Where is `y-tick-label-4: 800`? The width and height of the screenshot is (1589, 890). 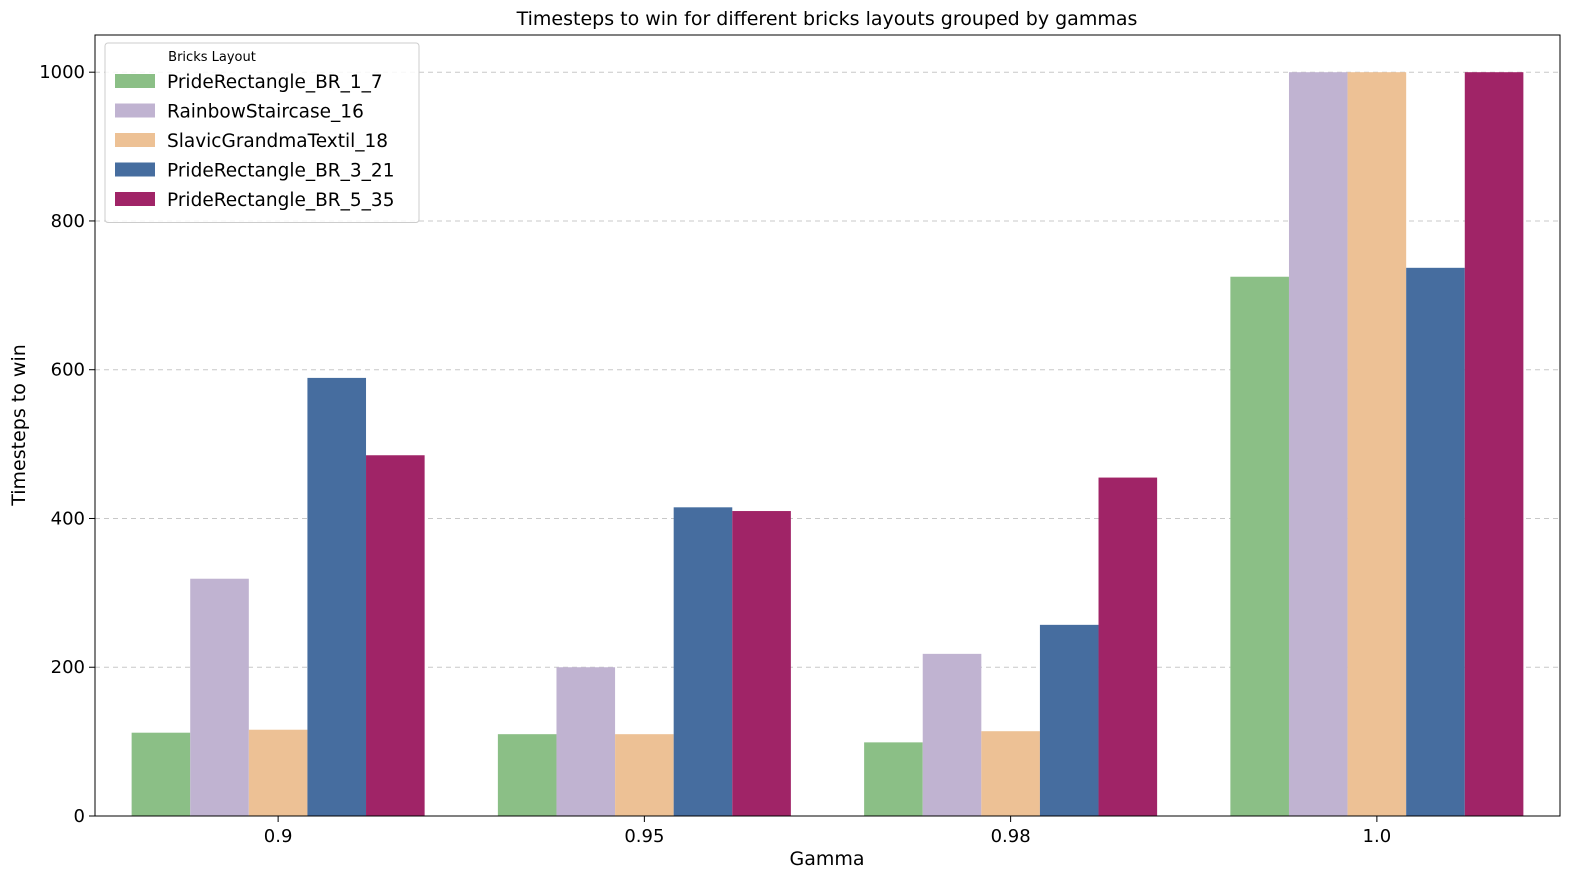 y-tick-label-4: 800 is located at coordinates (68, 221).